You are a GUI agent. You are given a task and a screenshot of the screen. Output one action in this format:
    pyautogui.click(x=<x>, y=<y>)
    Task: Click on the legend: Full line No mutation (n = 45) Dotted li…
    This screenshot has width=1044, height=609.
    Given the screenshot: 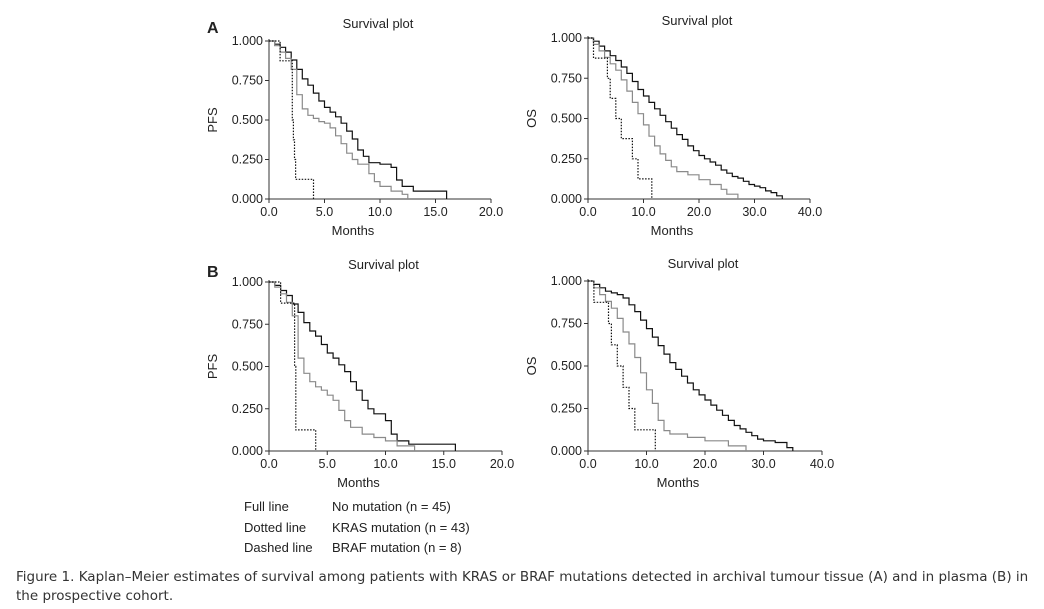 What is the action you would take?
    pyautogui.click(x=357, y=528)
    